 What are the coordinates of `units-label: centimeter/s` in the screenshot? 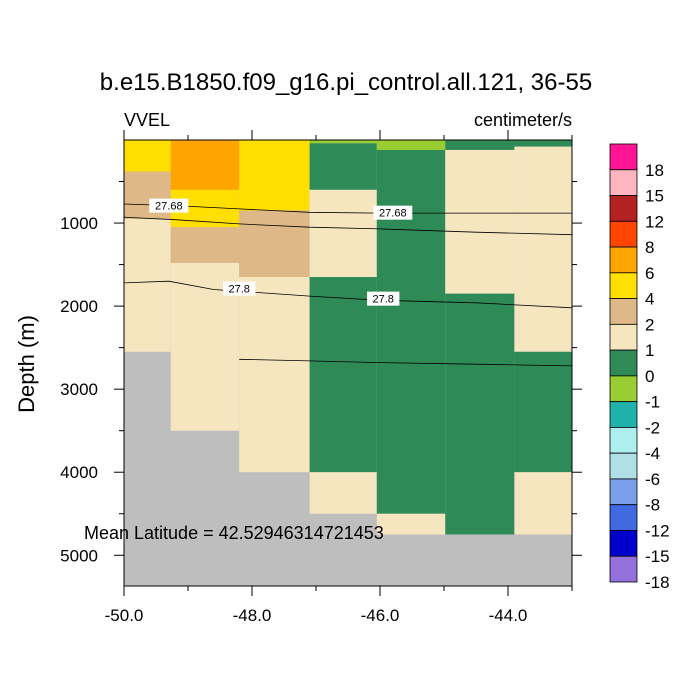 It's located at (523, 120).